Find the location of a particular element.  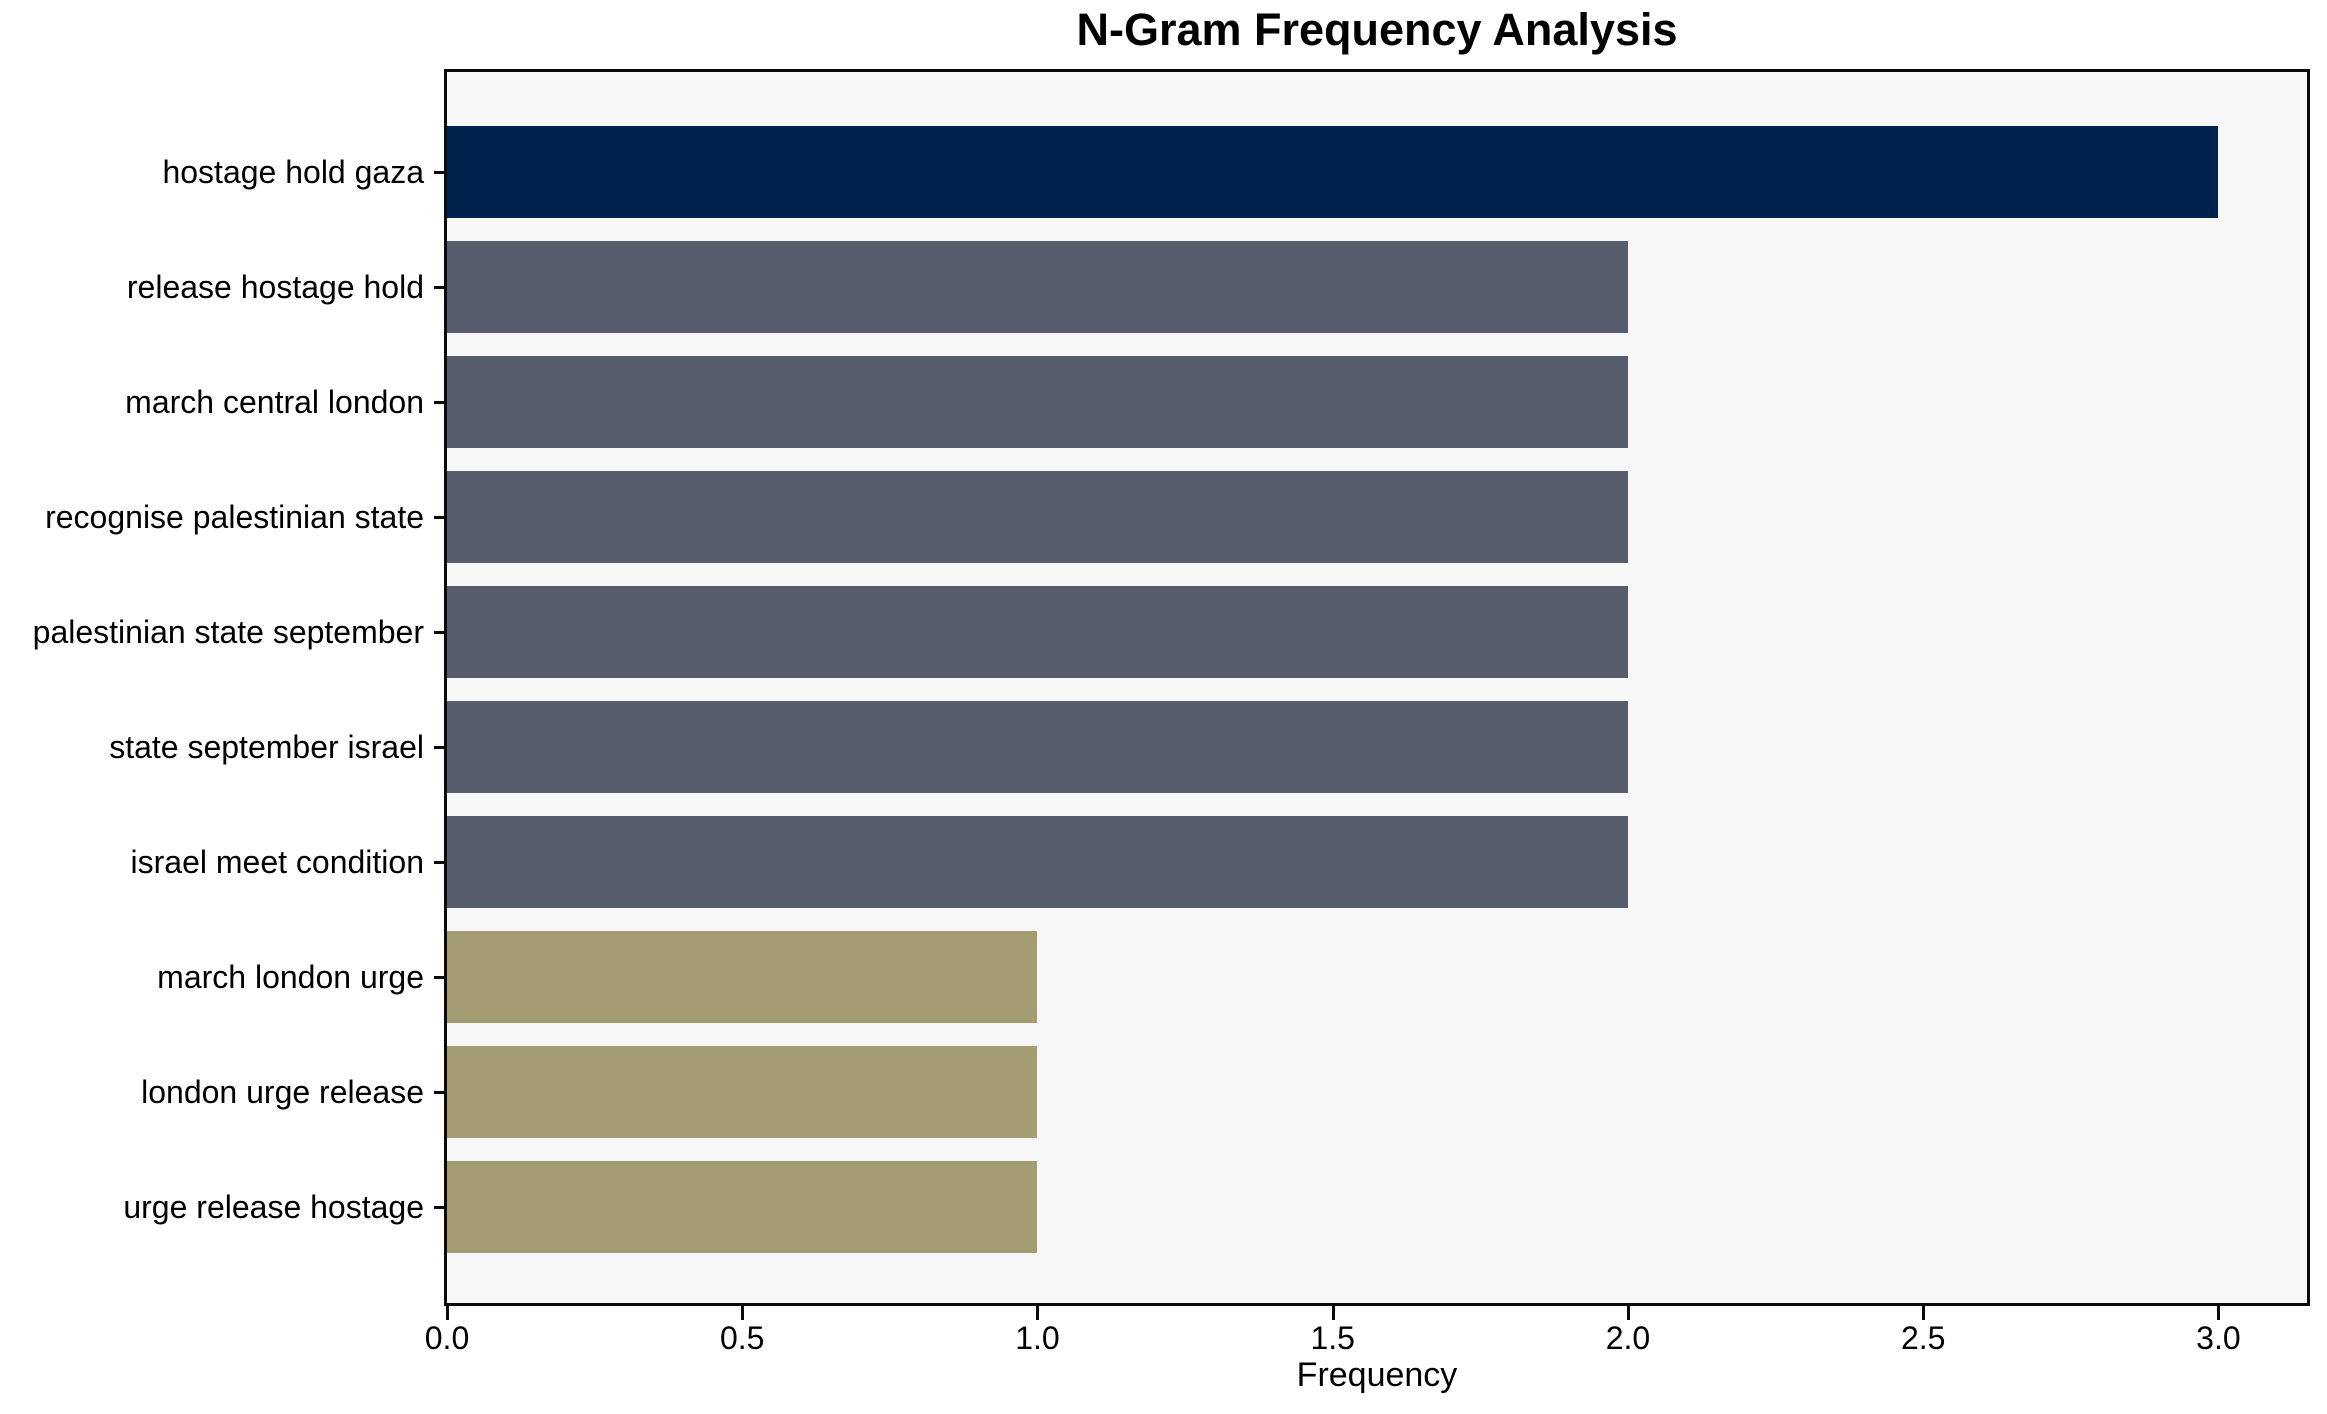

y-tick-label: urge release hostage is located at coordinates (273, 1207).